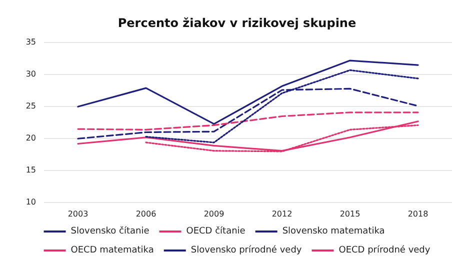  What do you see at coordinates (333, 231) in the screenshot?
I see `legend-label: Slovensko matematika` at bounding box center [333, 231].